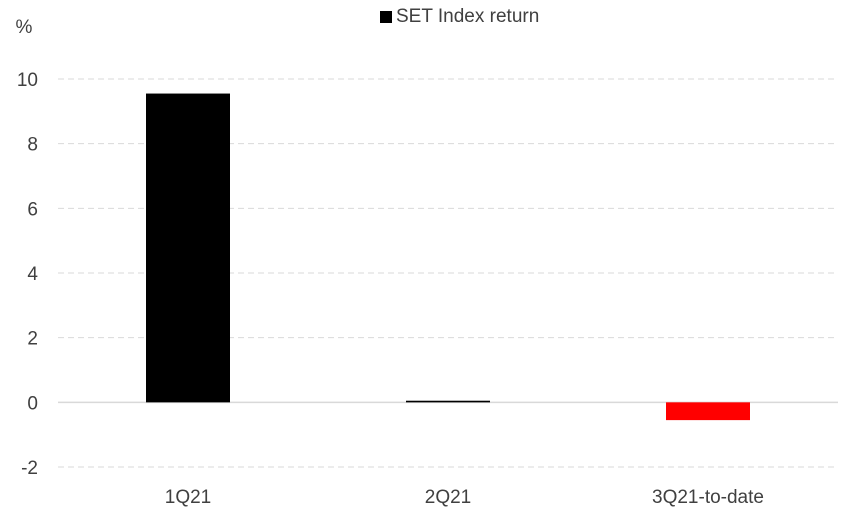 This screenshot has height=512, width=851. What do you see at coordinates (32, 403) in the screenshot?
I see `y-tick-label: 0` at bounding box center [32, 403].